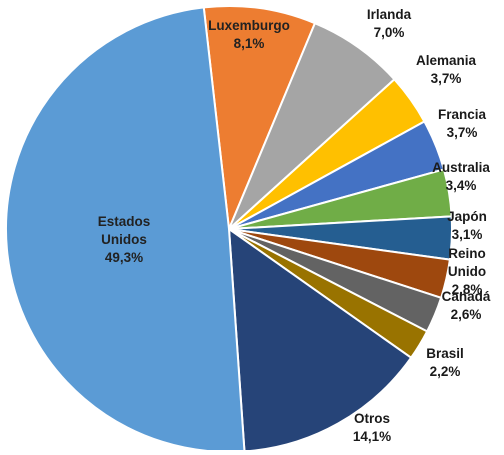 This screenshot has width=504, height=455. Describe the element at coordinates (372, 418) in the screenshot. I see `pie-label-name: Otros` at that location.